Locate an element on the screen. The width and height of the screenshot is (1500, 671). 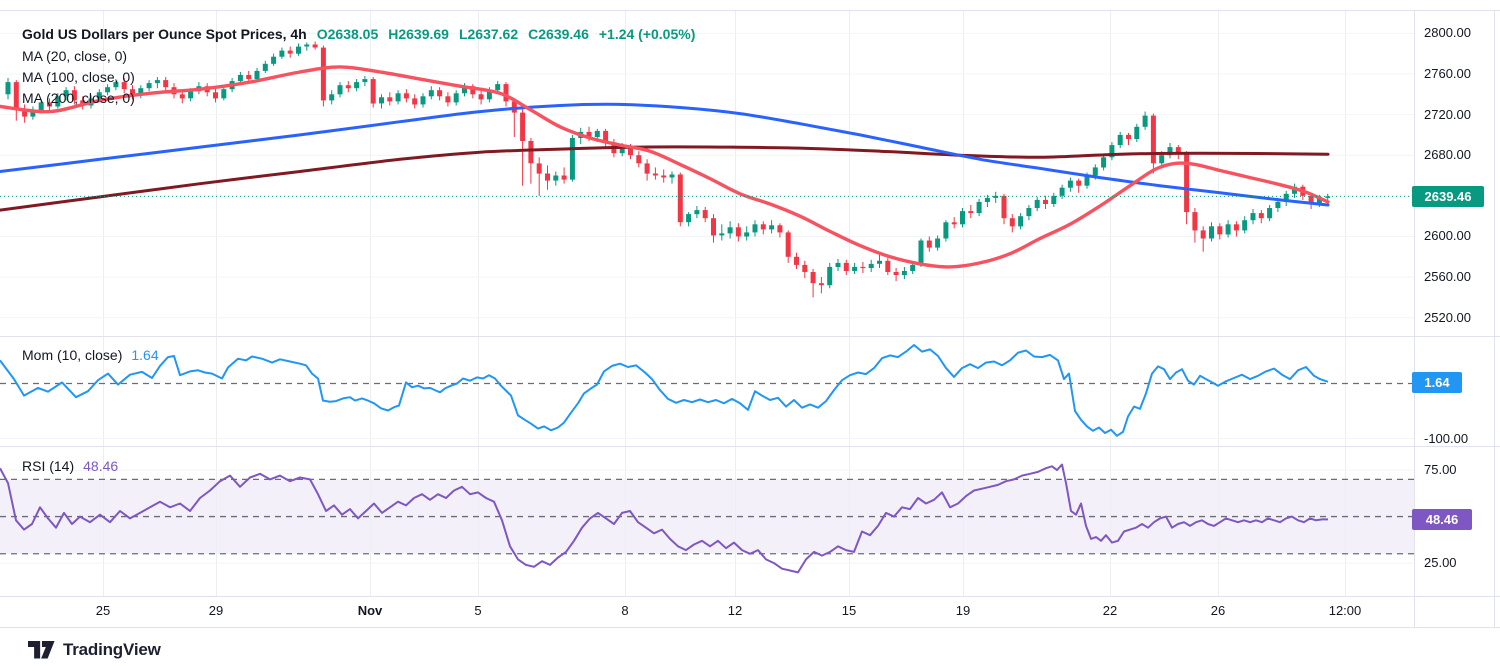
price-tick-label: 2520.00 is located at coordinates (1447, 317).